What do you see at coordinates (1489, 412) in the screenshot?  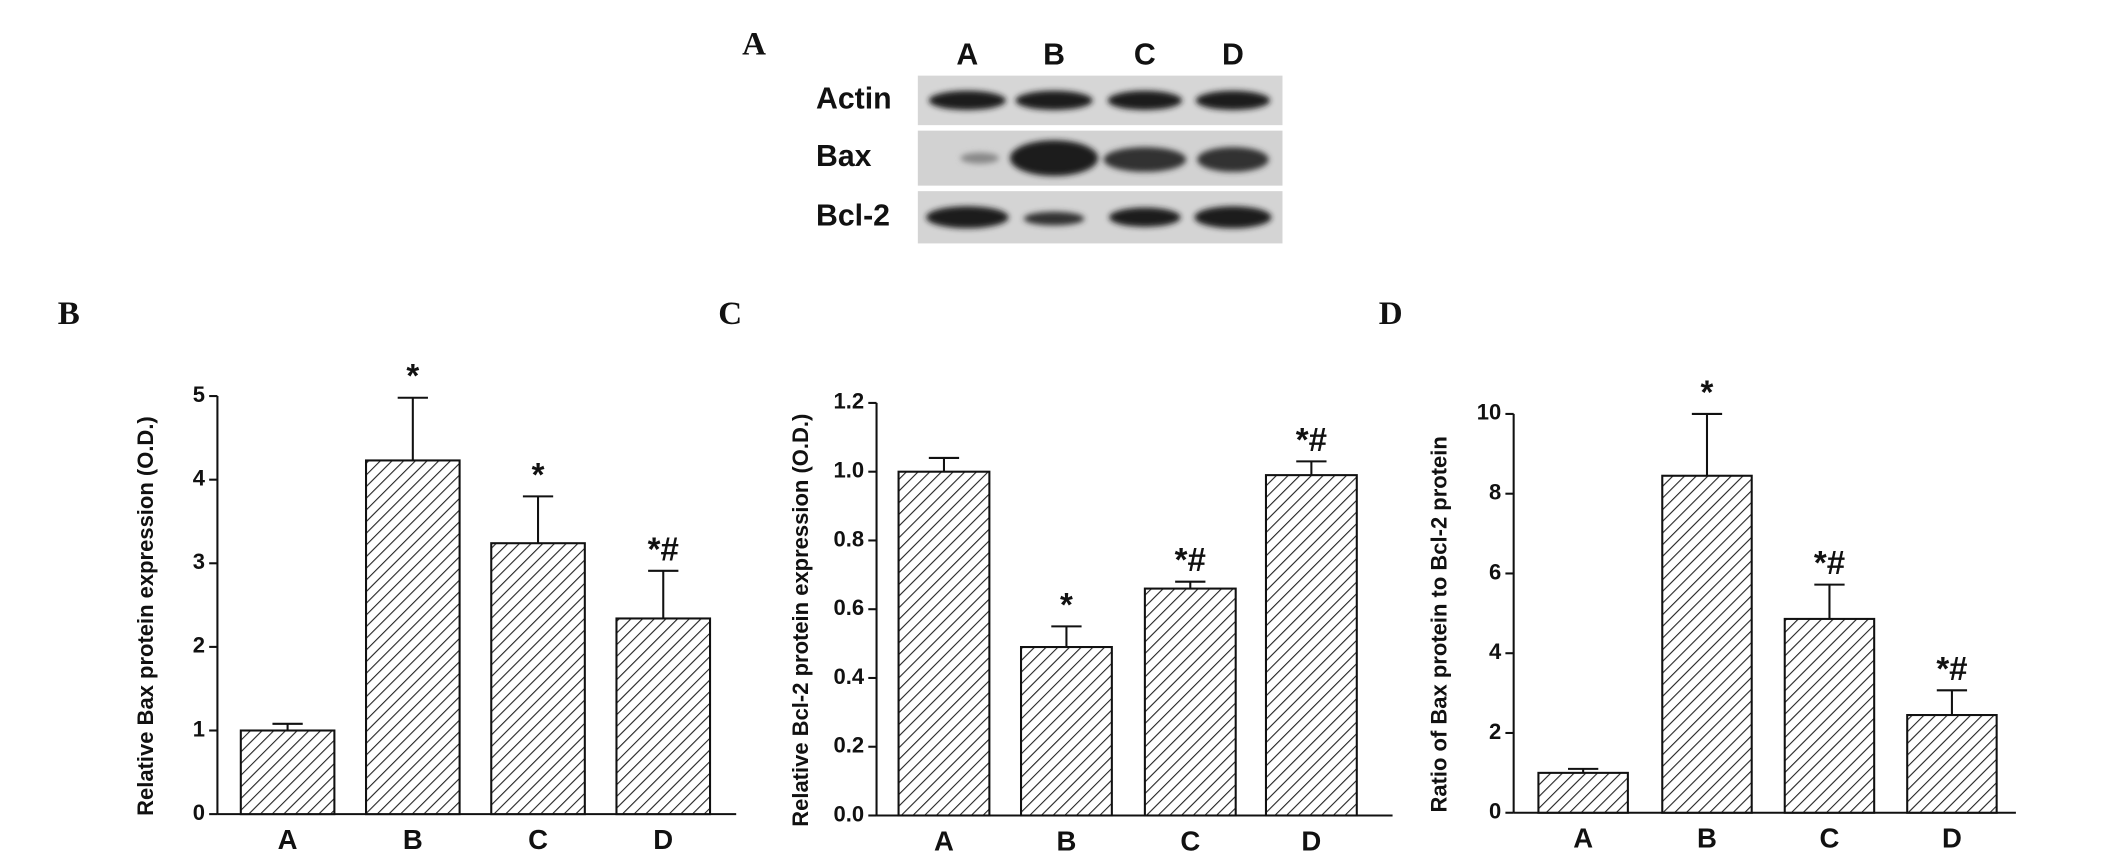 I see `y-tick-label: 10` at bounding box center [1489, 412].